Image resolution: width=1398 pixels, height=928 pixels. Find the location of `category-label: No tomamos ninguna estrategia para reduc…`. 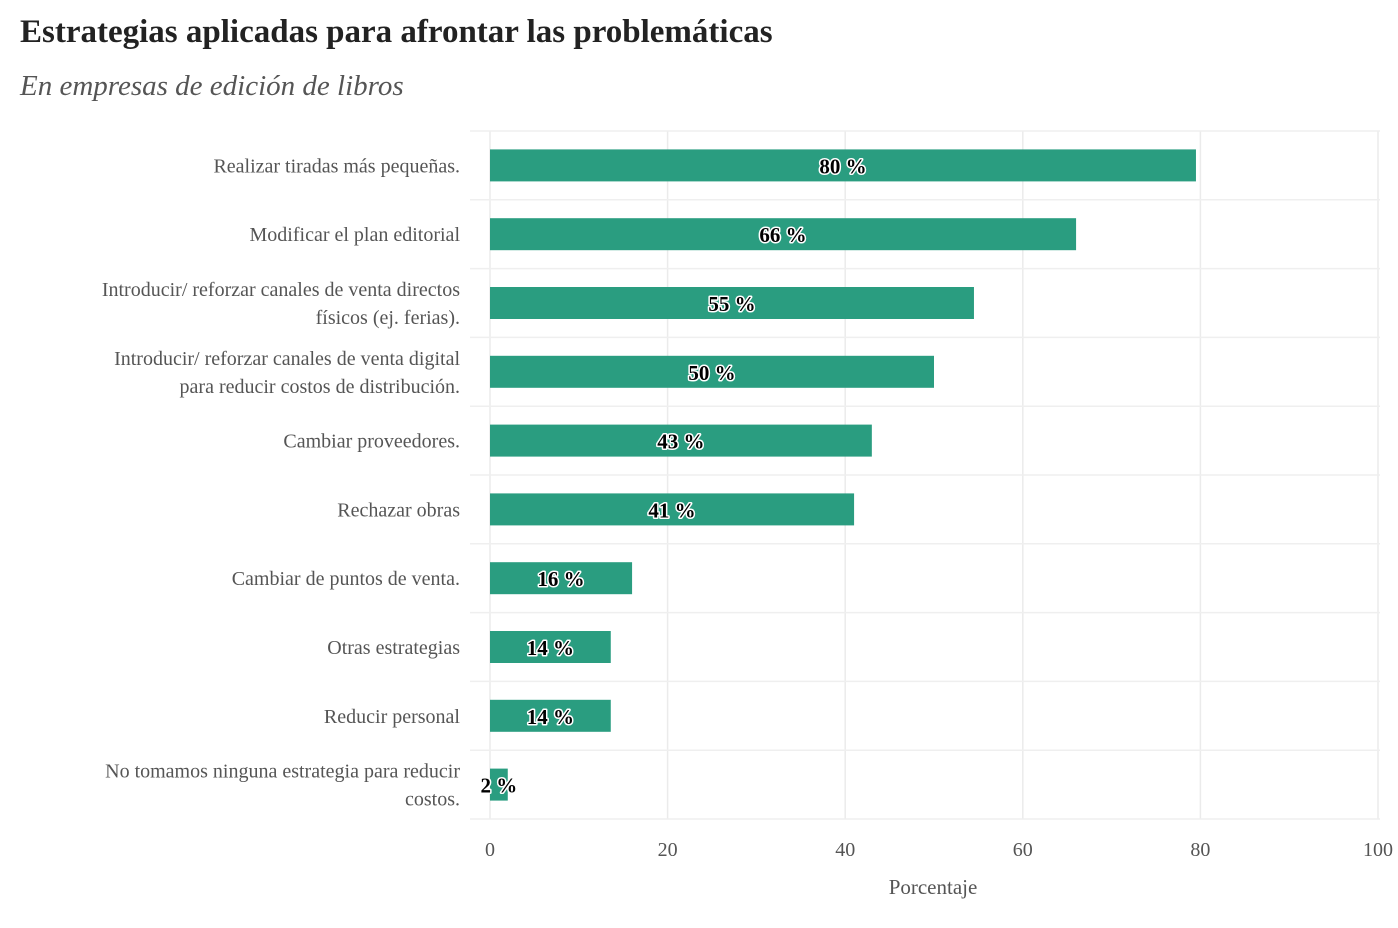

category-label: No tomamos ninguna estrategia para reduc… is located at coordinates (282, 772).